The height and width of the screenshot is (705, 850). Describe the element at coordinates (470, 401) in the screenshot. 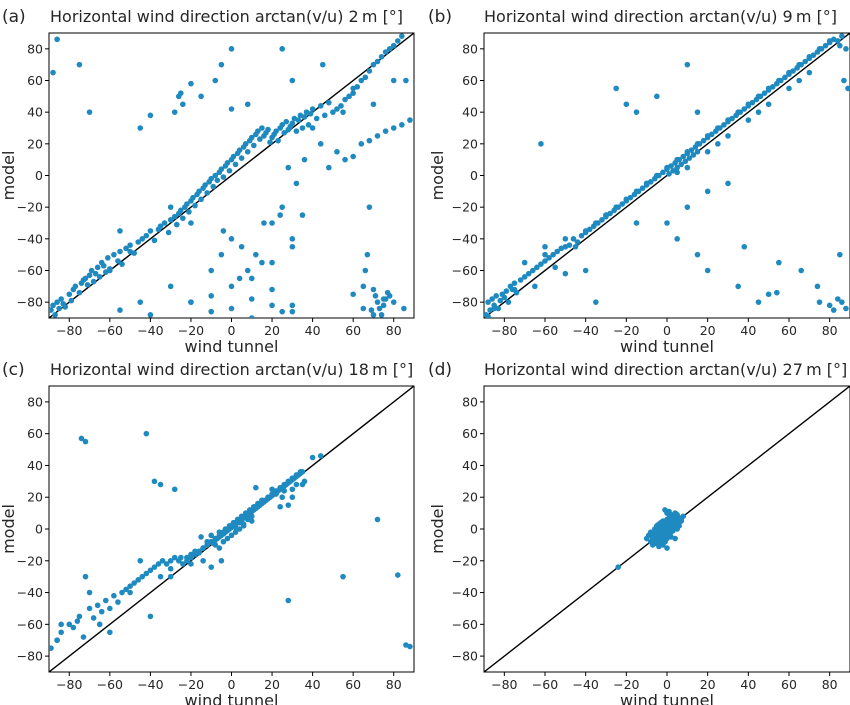

I see `y-tick-label: 80` at that location.